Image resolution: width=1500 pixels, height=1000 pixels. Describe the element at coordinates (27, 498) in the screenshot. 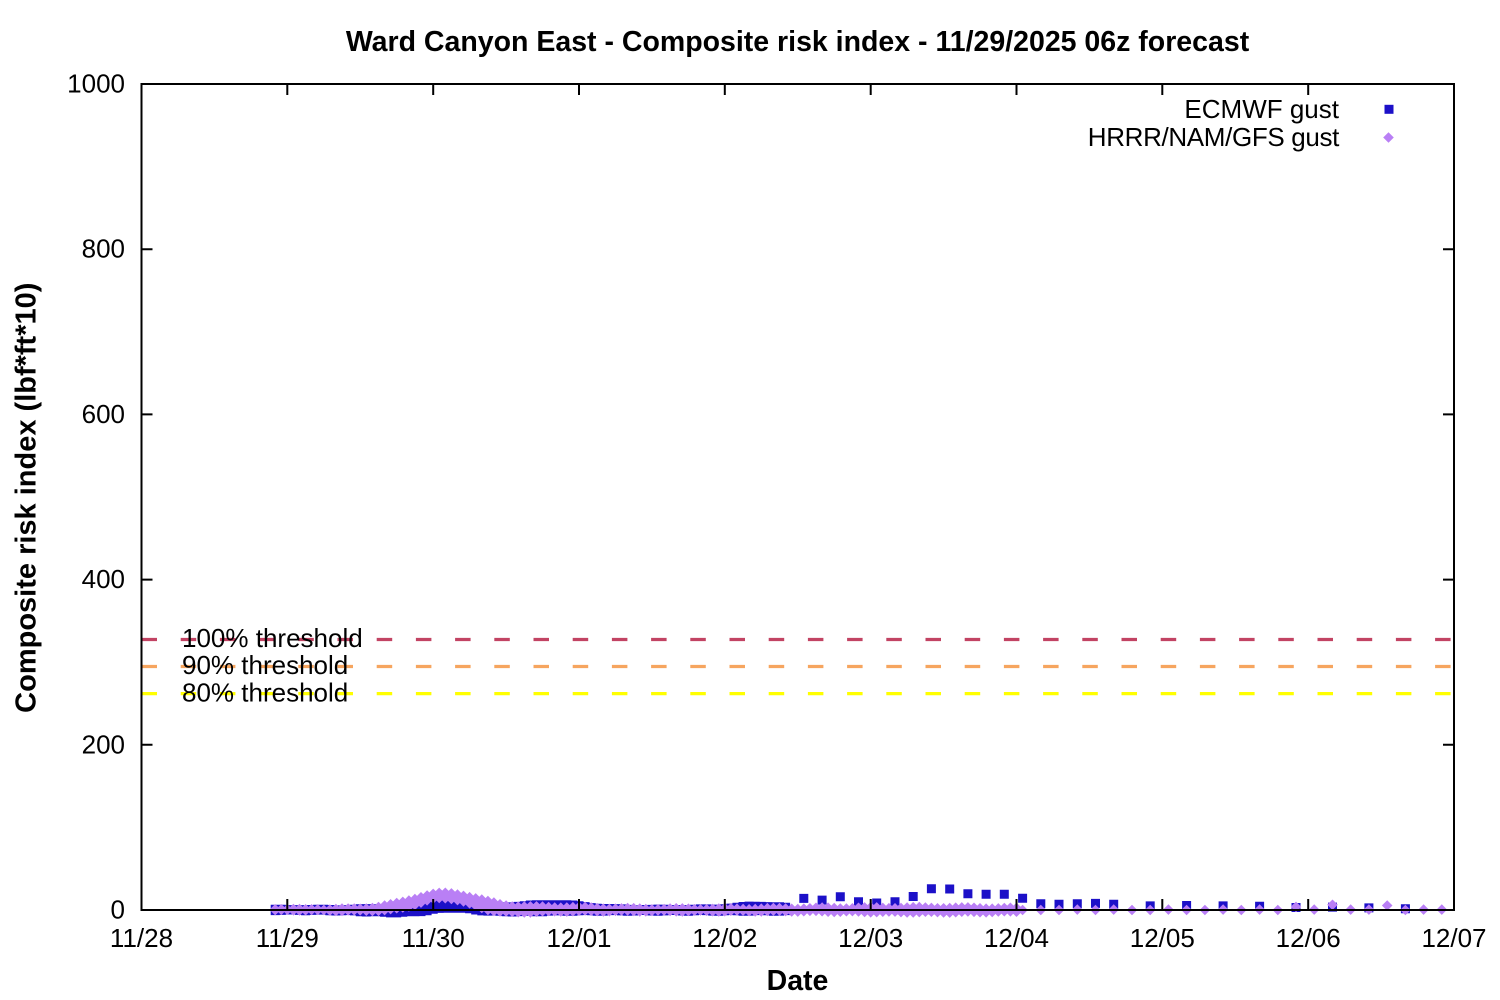

I see `svg-text:Composite risk index (lbf*ft*1: Composite risk index (lbf*ft*10)` at that location.